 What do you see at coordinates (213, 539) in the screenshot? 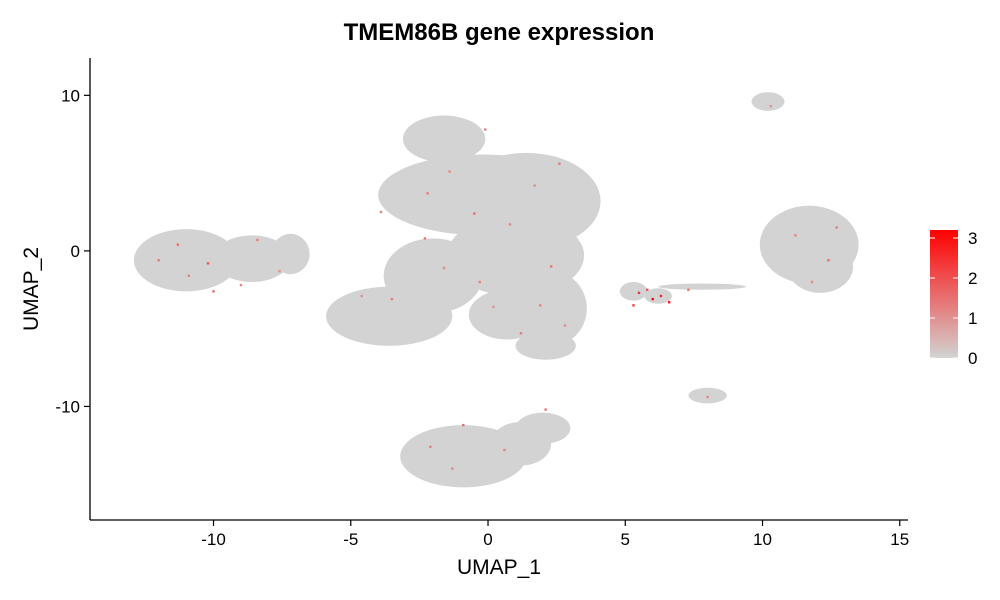
I see `x-tick-label: -10` at bounding box center [213, 539].